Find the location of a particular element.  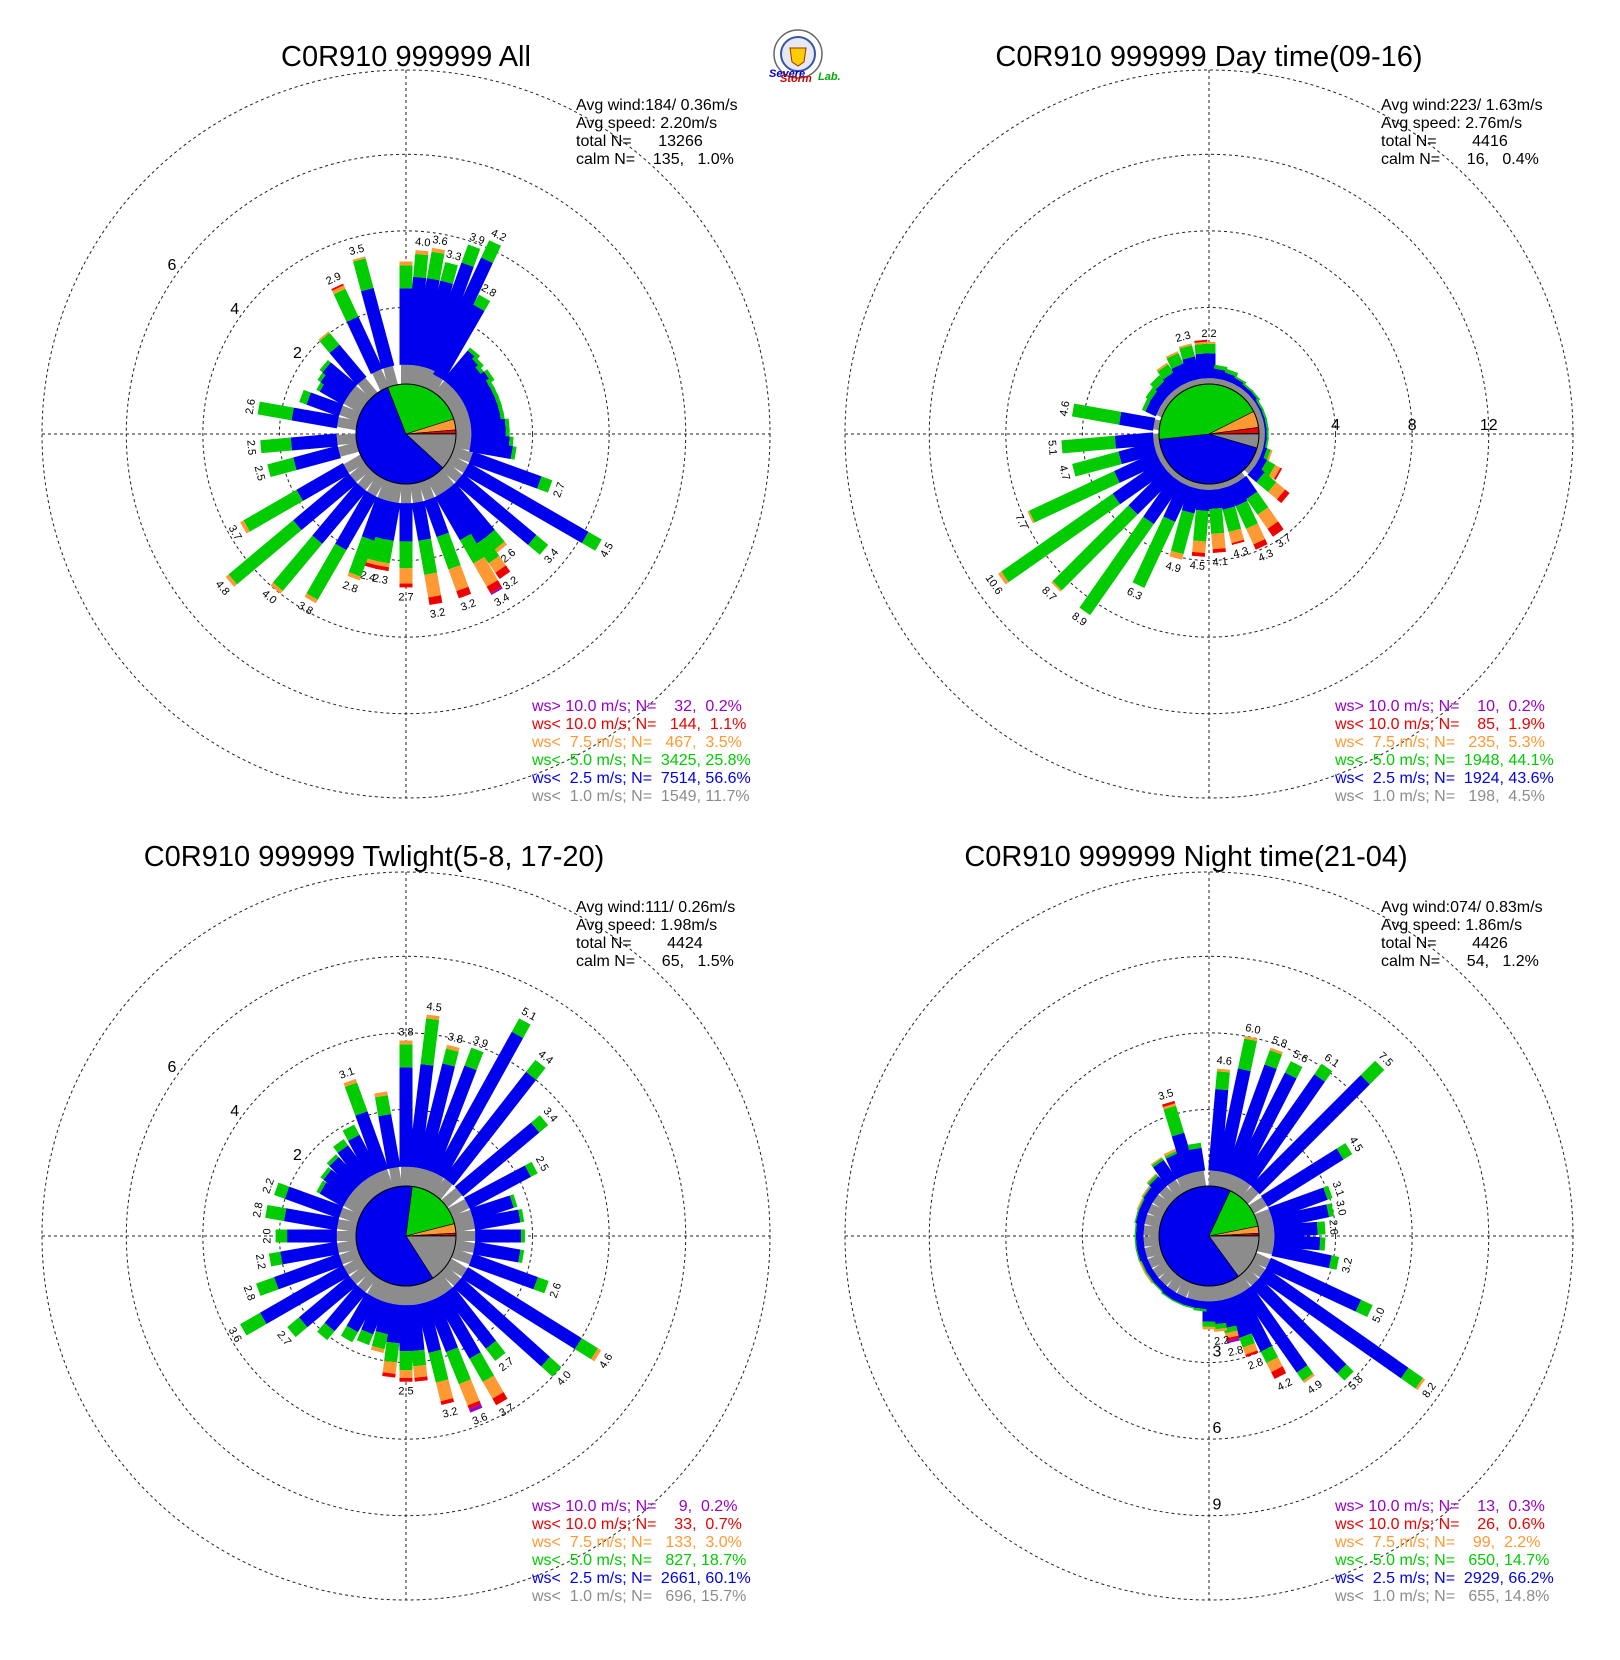

bar-total-label: 3.4 is located at coordinates (501, 600).